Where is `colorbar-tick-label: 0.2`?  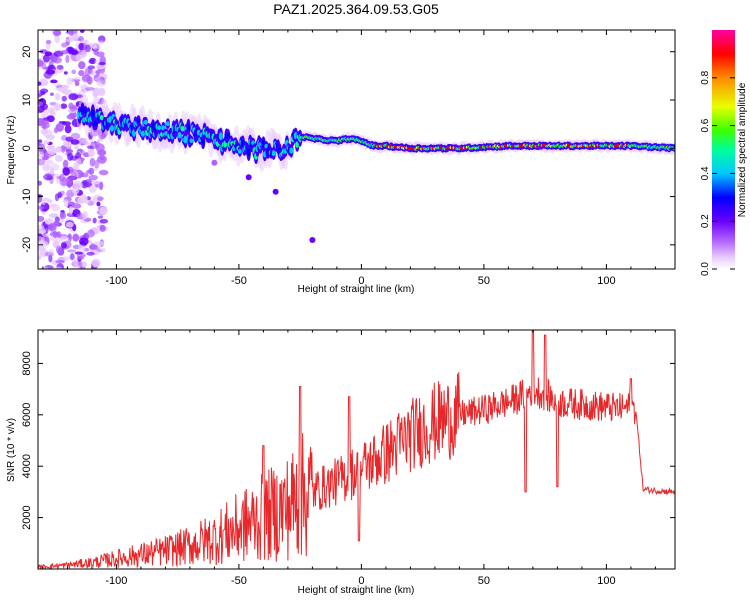
colorbar-tick-label: 0.2 is located at coordinates (705, 221).